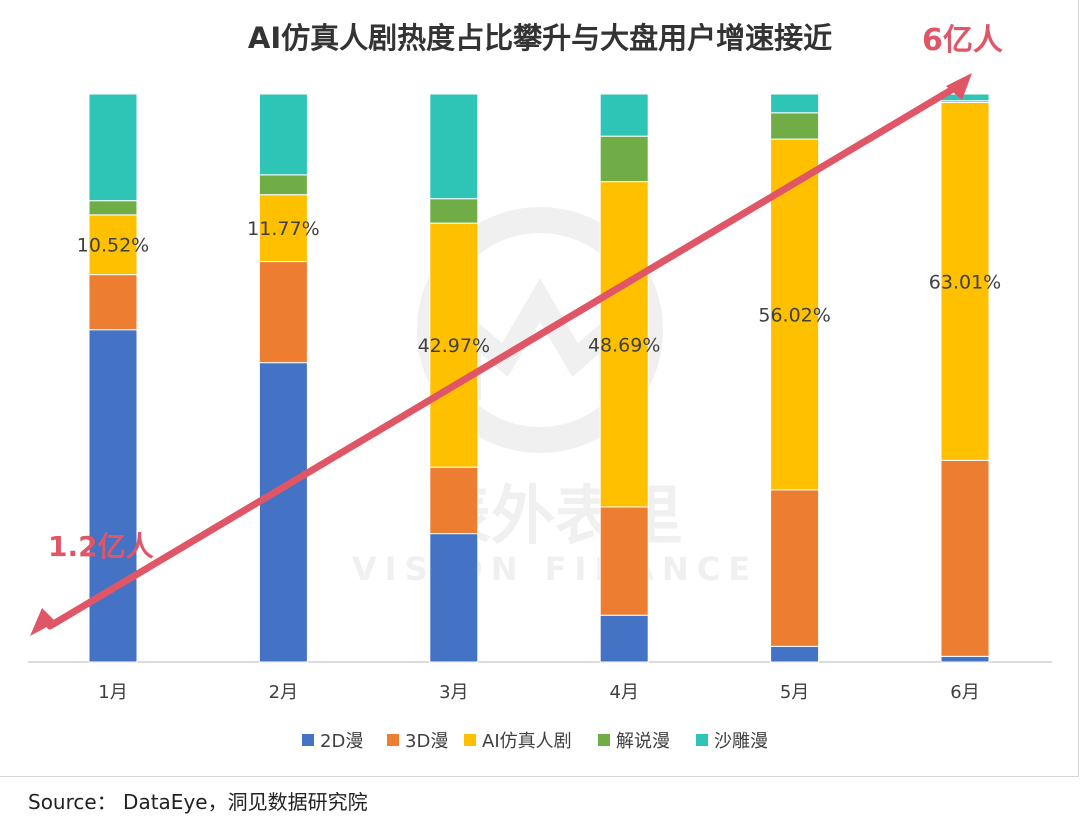  I want to click on trend-end-label: 6亿人, so click(962, 40).